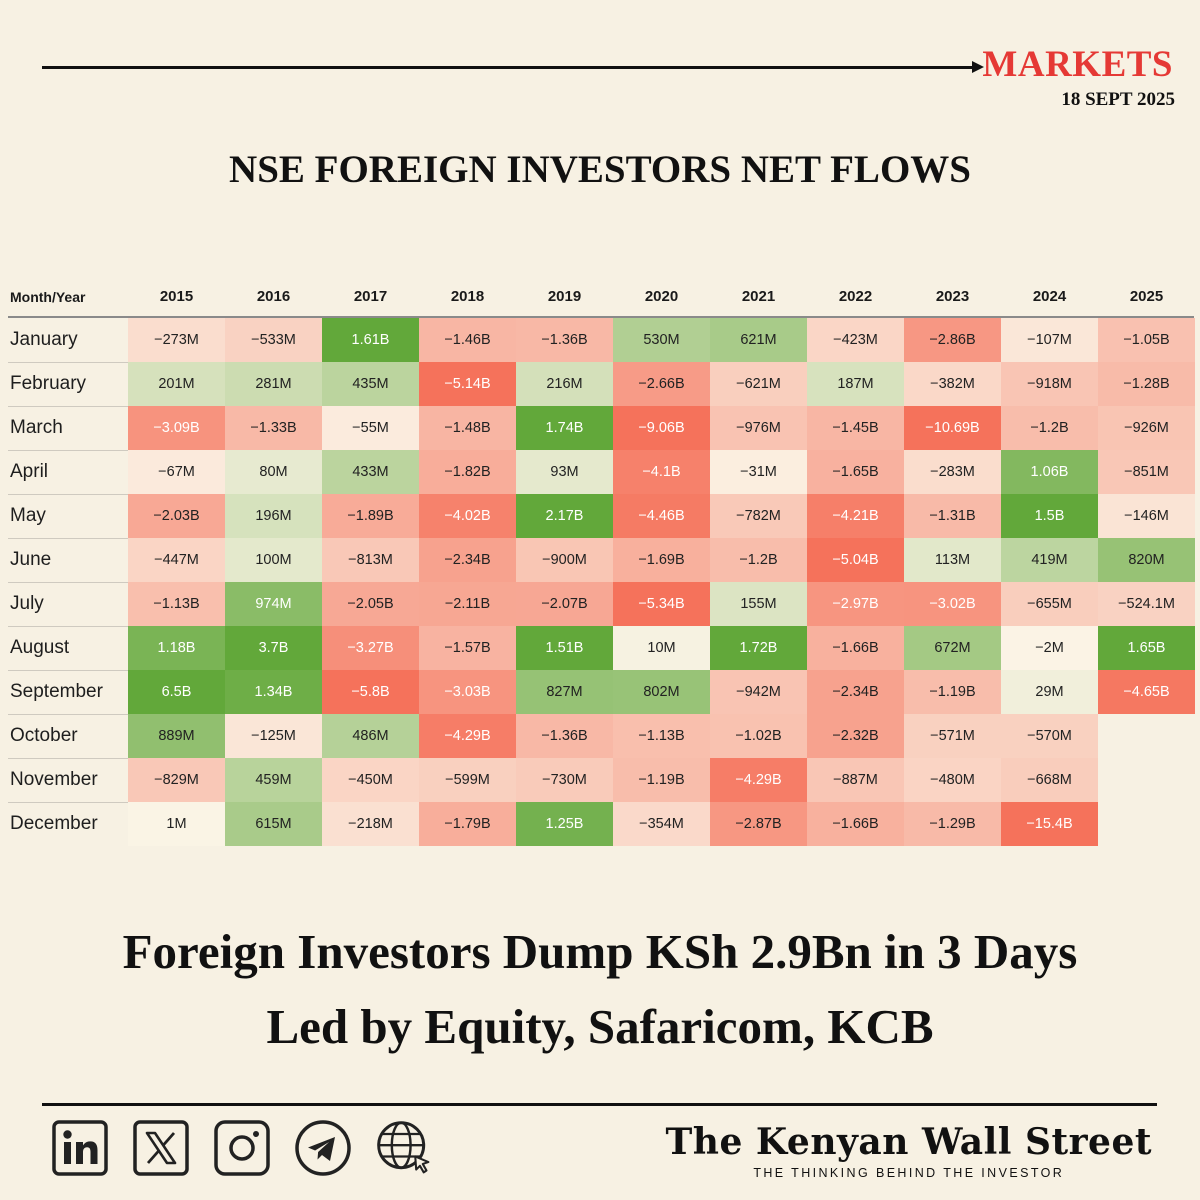 The height and width of the screenshot is (1200, 1200). I want to click on month-label-february: February, so click(48, 383).